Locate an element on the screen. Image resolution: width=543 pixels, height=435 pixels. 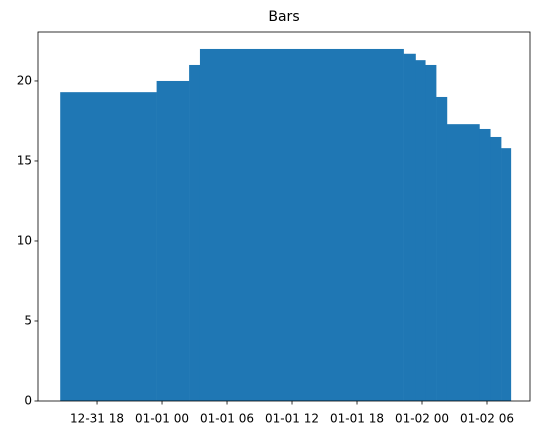
x-tick-label: 01-02 06 is located at coordinates (487, 419).